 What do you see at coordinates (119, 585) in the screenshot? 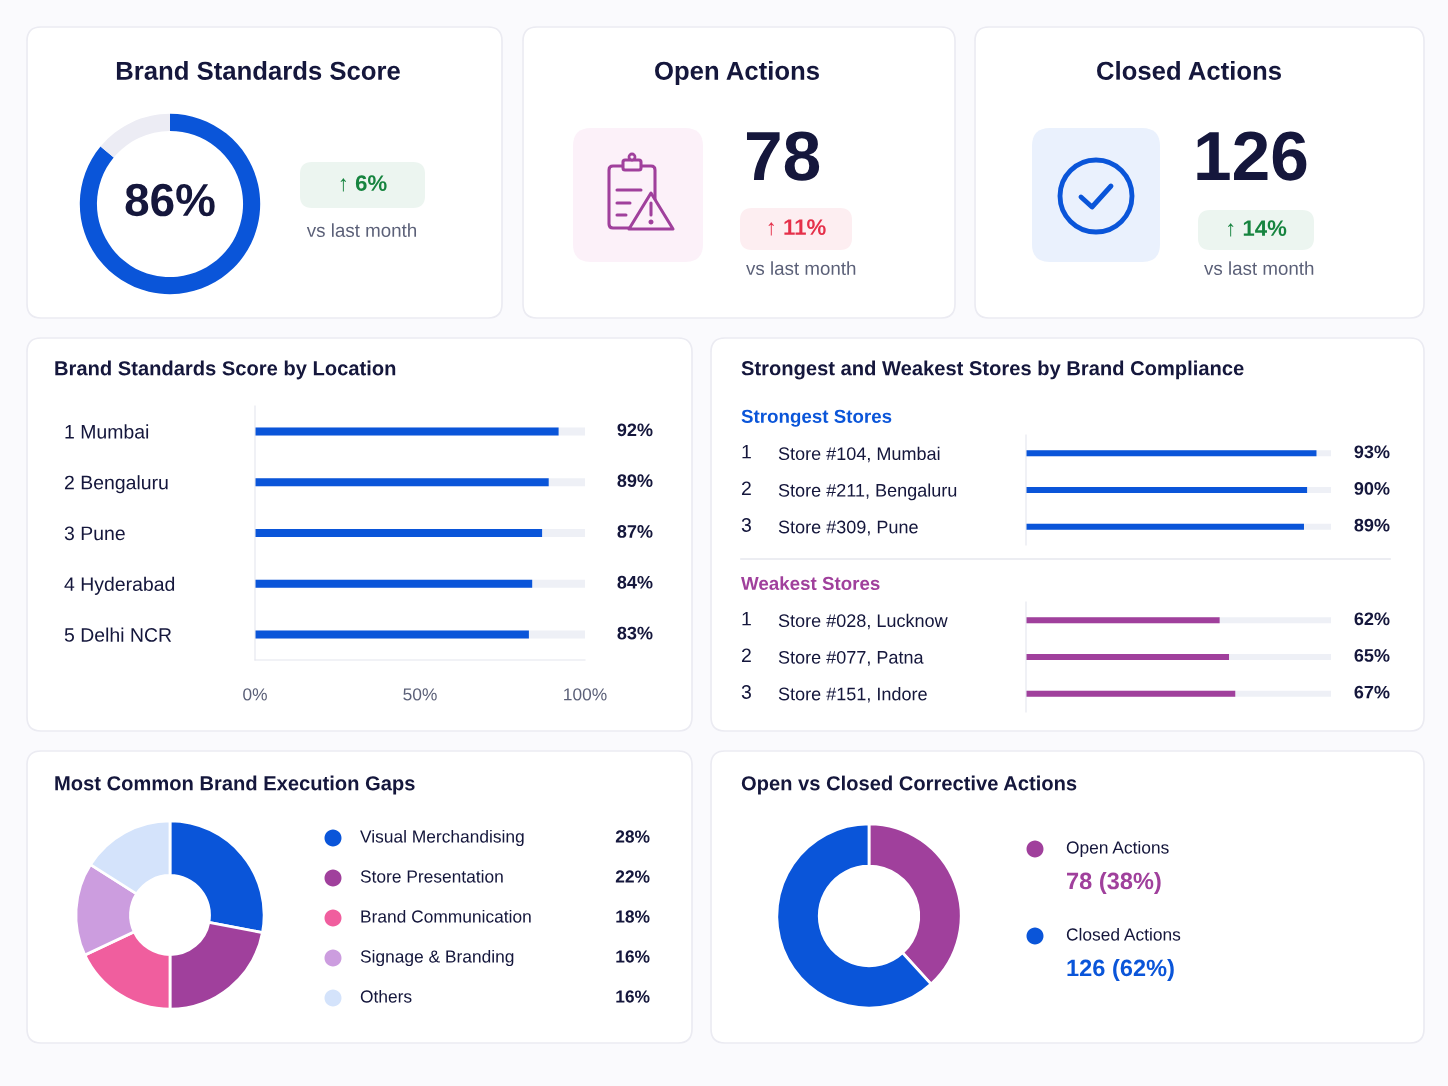
I see `y-tick-label: 4 Hyderabad` at bounding box center [119, 585].